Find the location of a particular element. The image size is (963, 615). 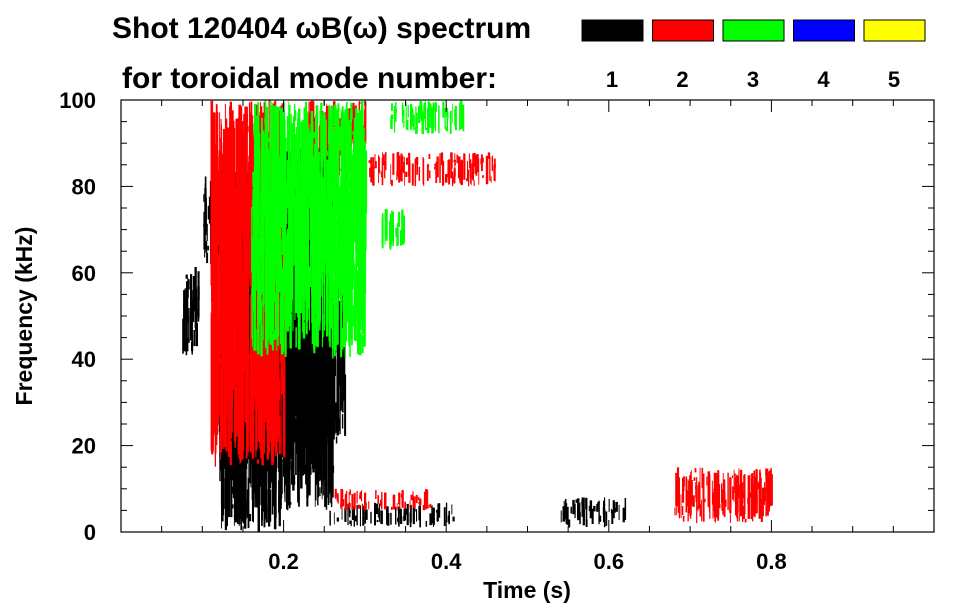

chart-title-line1: Shot 120404 ωB(ω) spectrum is located at coordinates (321, 28).